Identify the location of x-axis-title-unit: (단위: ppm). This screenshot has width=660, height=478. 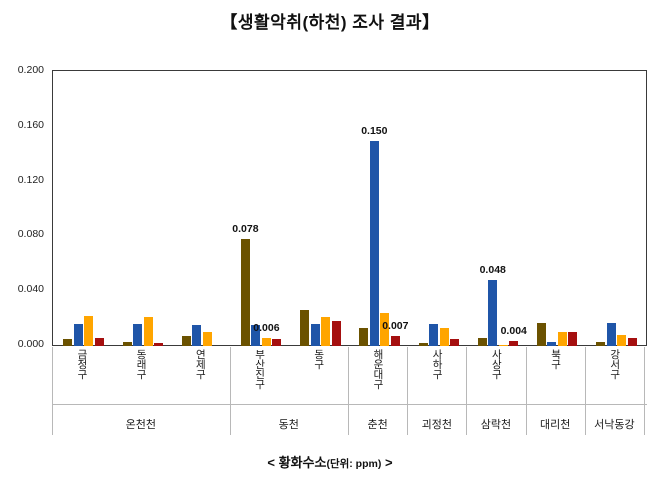
(354, 464).